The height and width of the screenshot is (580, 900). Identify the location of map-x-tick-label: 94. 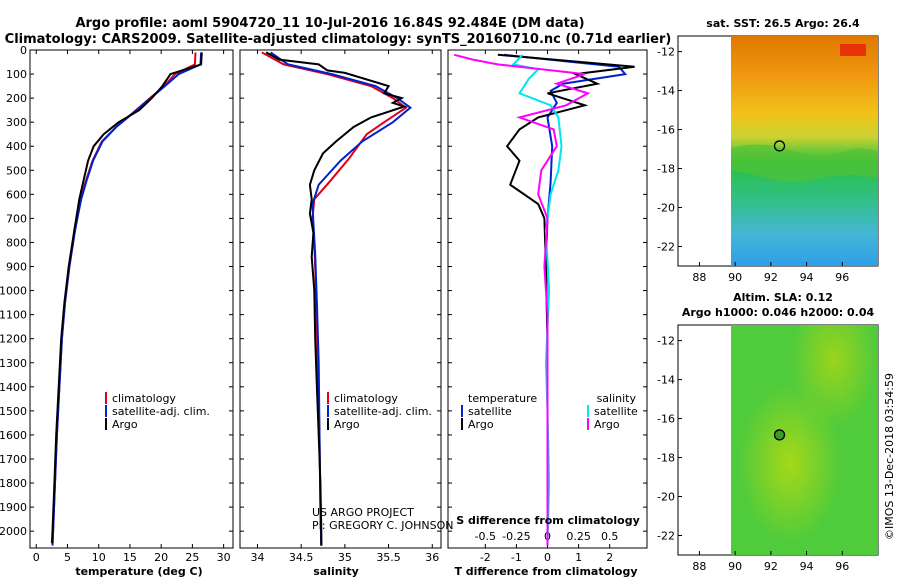
(807, 277).